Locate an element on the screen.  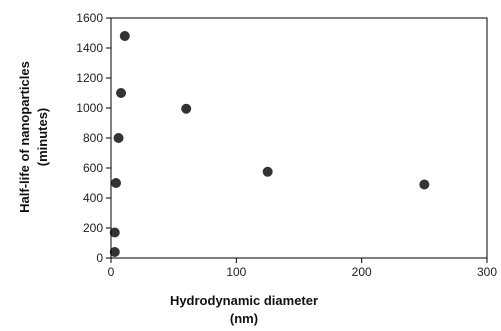
x-axis-ticks: 0 100 200 300 is located at coordinates (302, 268).